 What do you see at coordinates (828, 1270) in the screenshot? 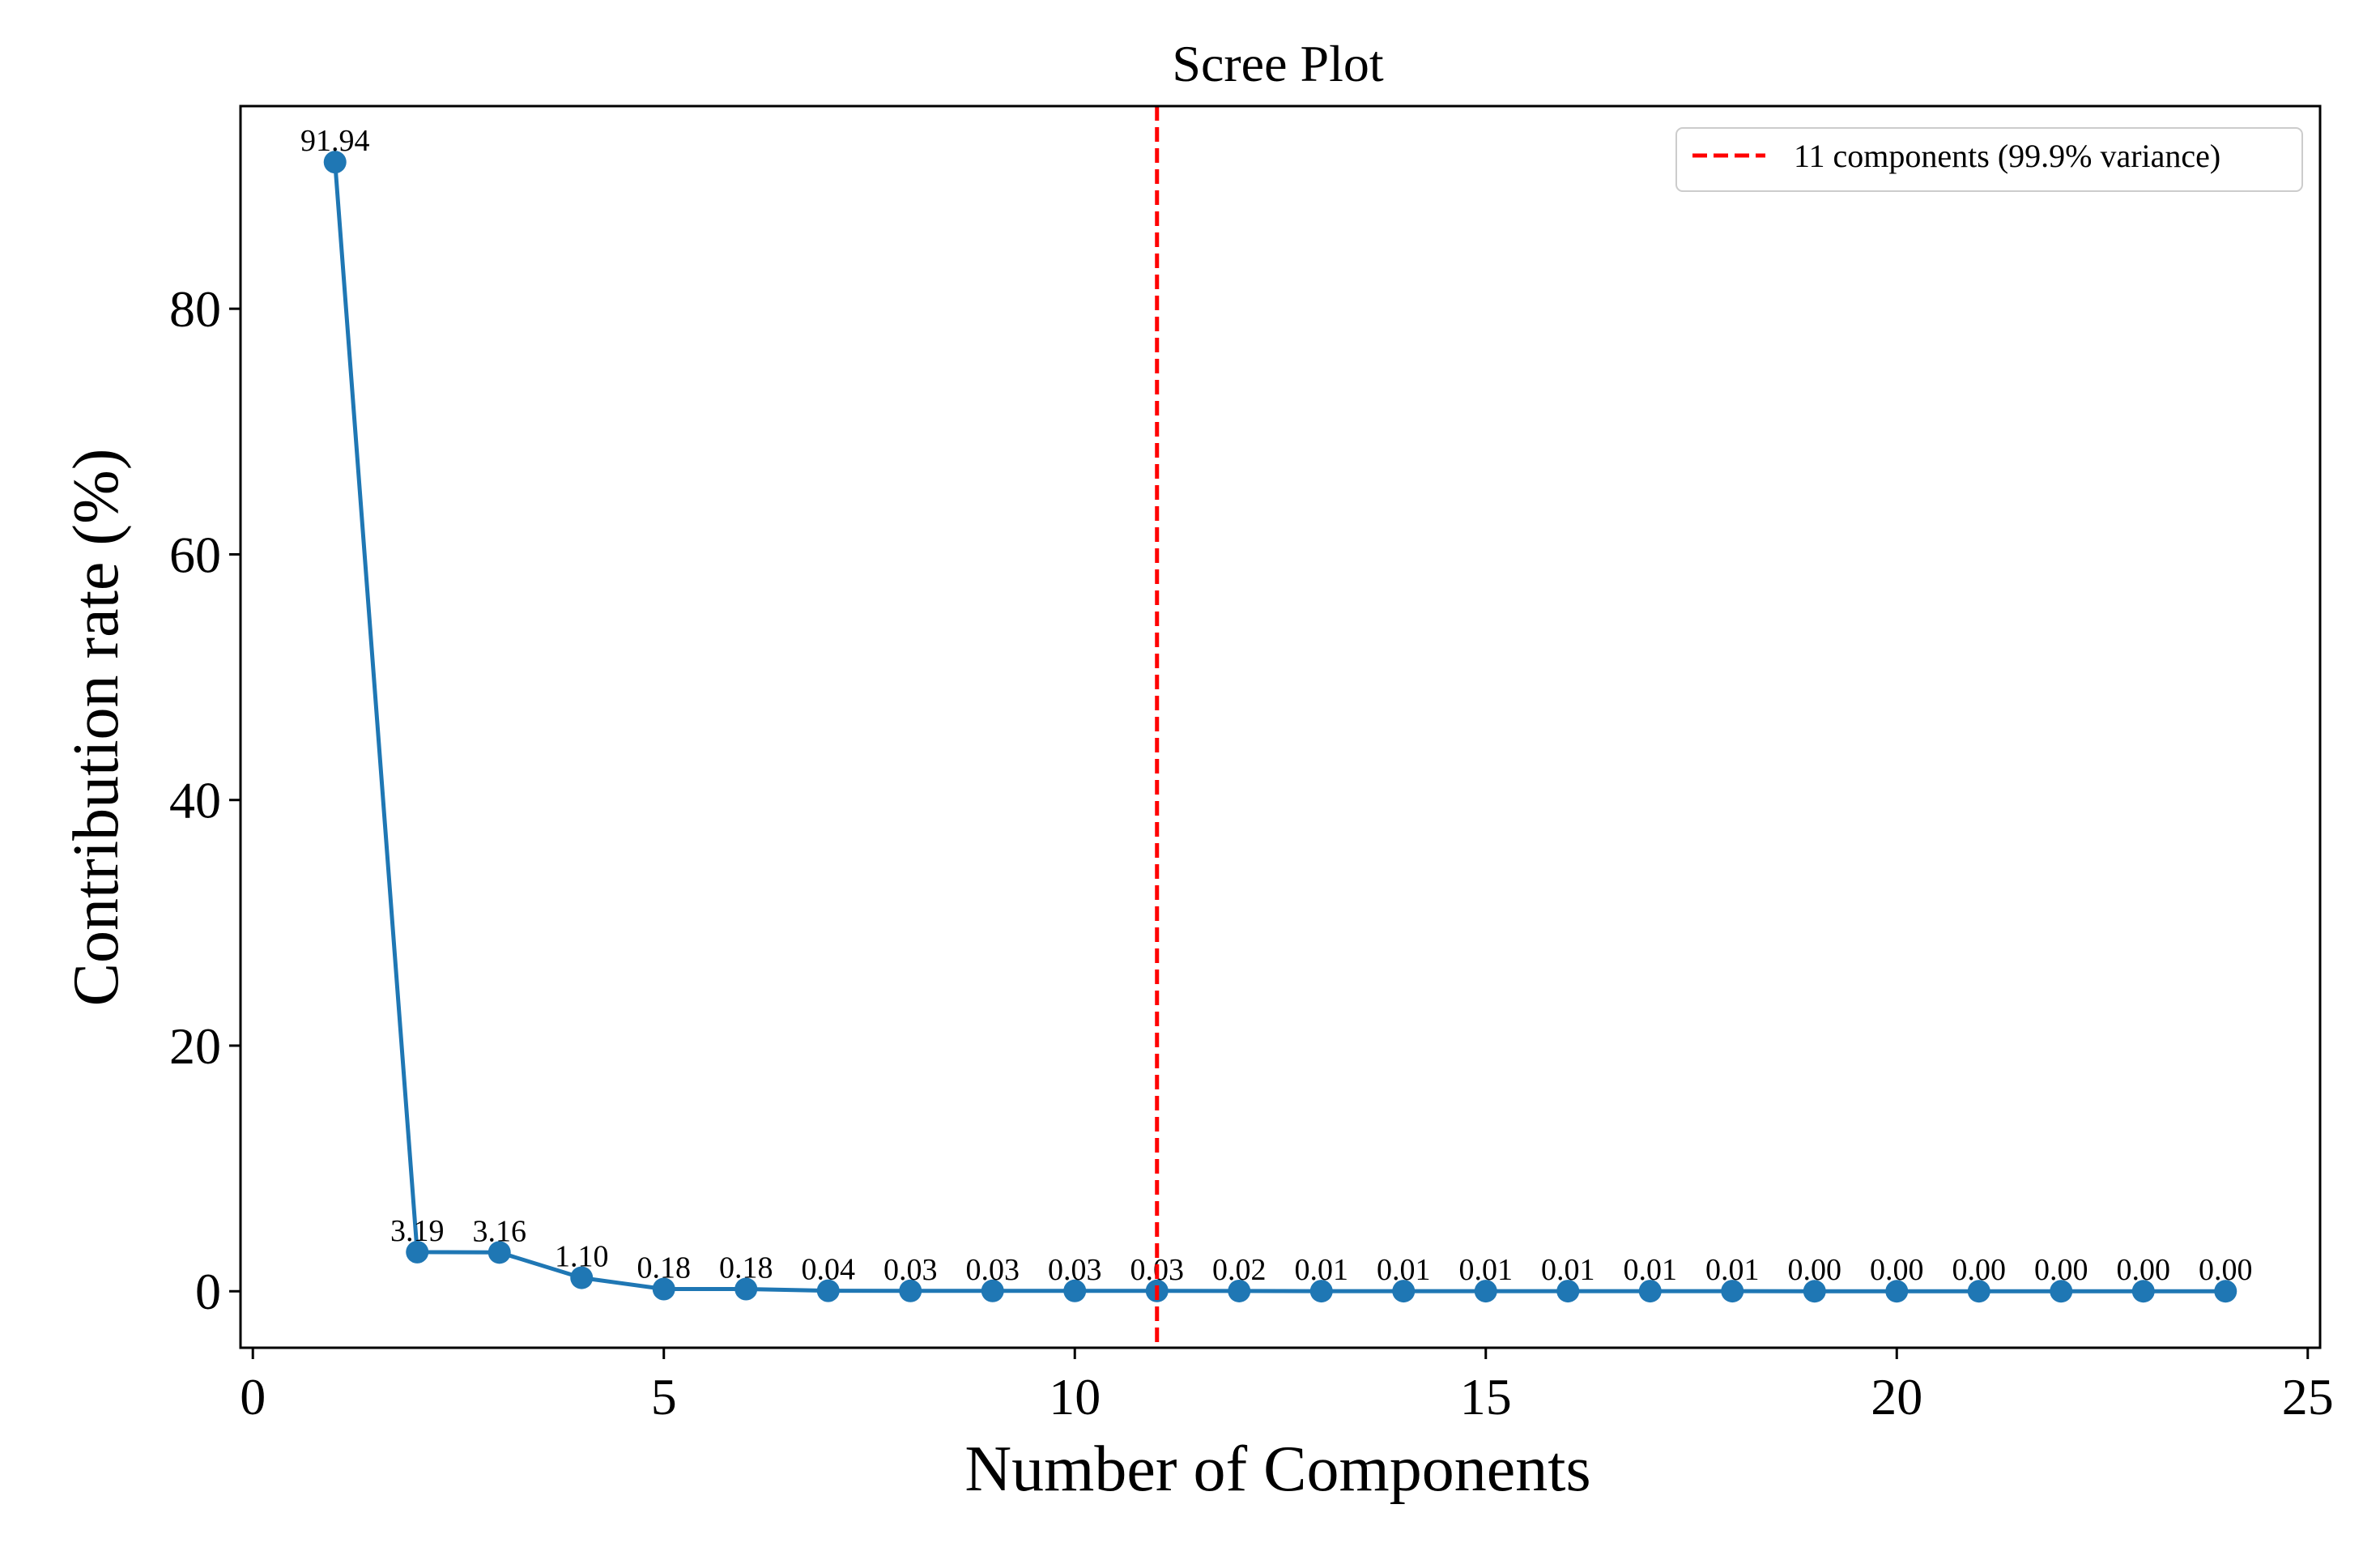
I see `data-label: 0.04` at bounding box center [828, 1270].